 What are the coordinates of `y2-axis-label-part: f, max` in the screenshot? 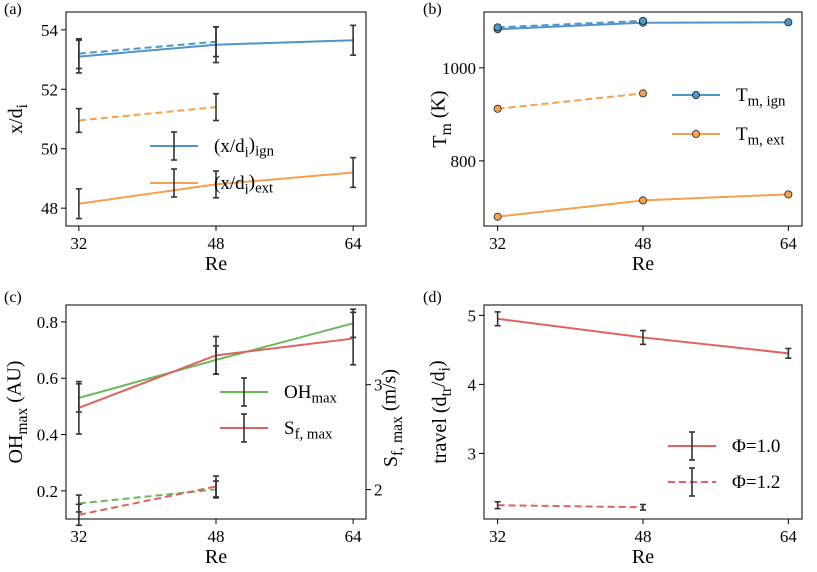 It's located at (397, 436).